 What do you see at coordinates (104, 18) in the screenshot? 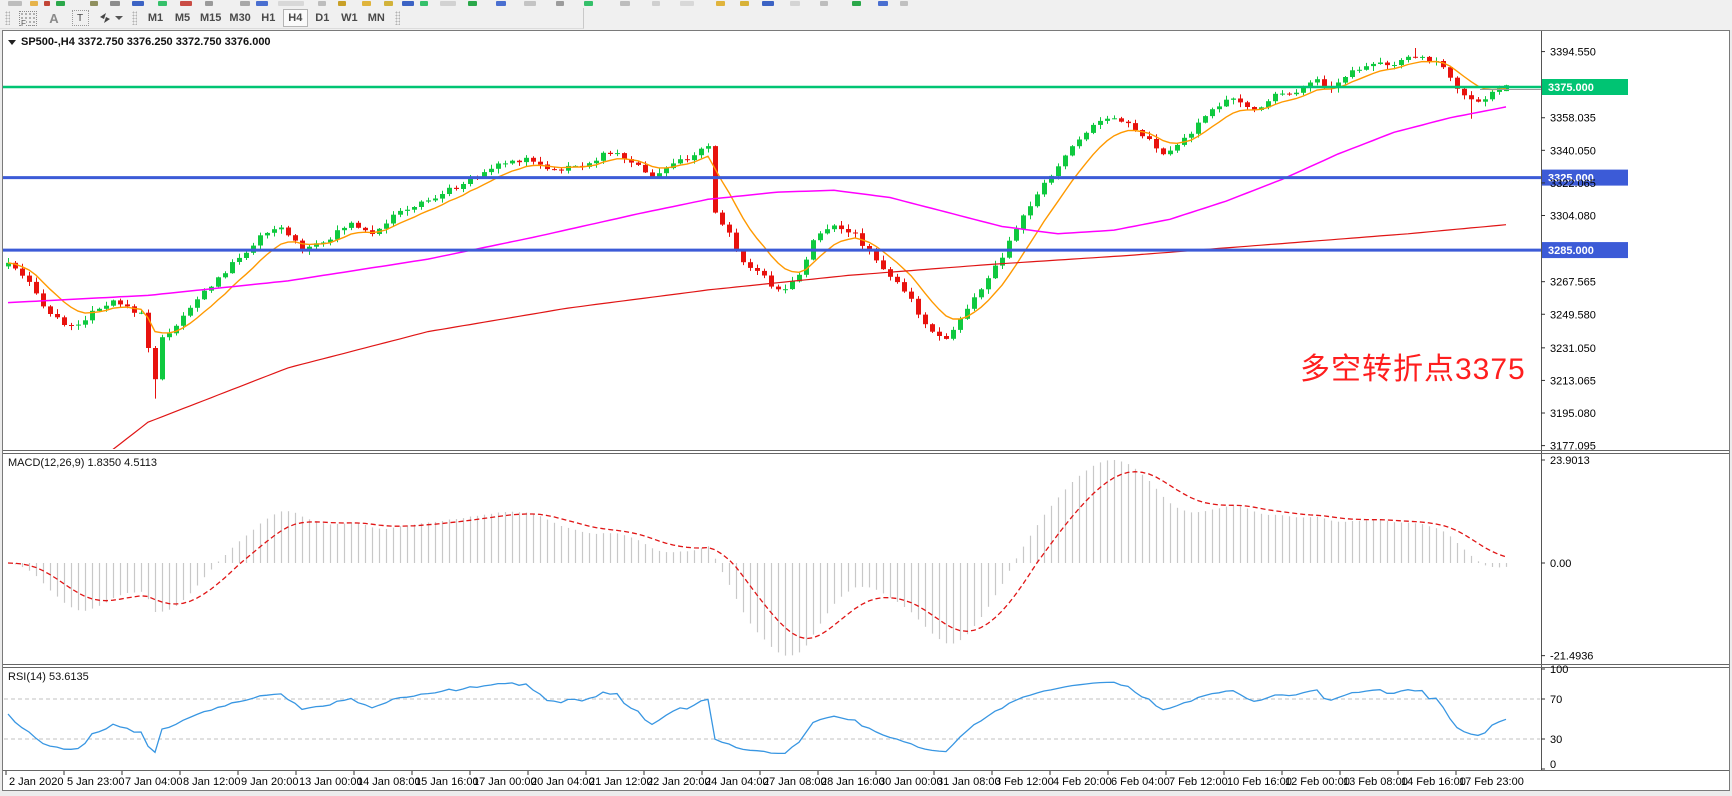
I see `cursor-arrows-icon` at bounding box center [104, 18].